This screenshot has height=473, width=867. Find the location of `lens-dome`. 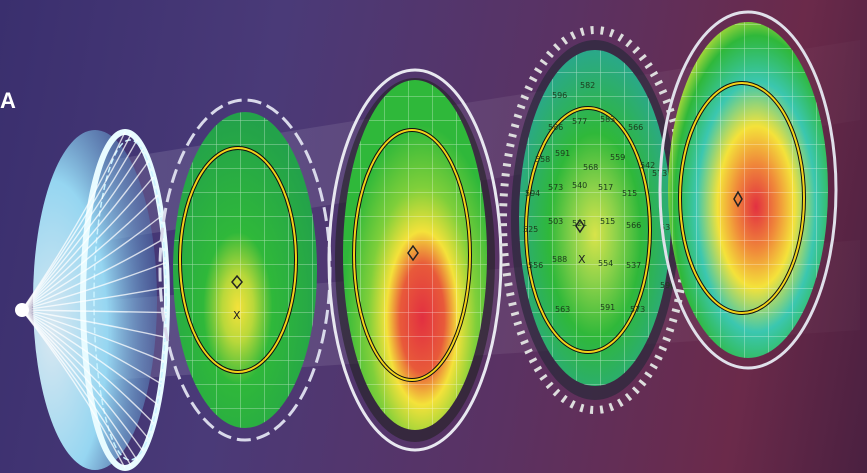

lens-dome is located at coordinates (92, 300).